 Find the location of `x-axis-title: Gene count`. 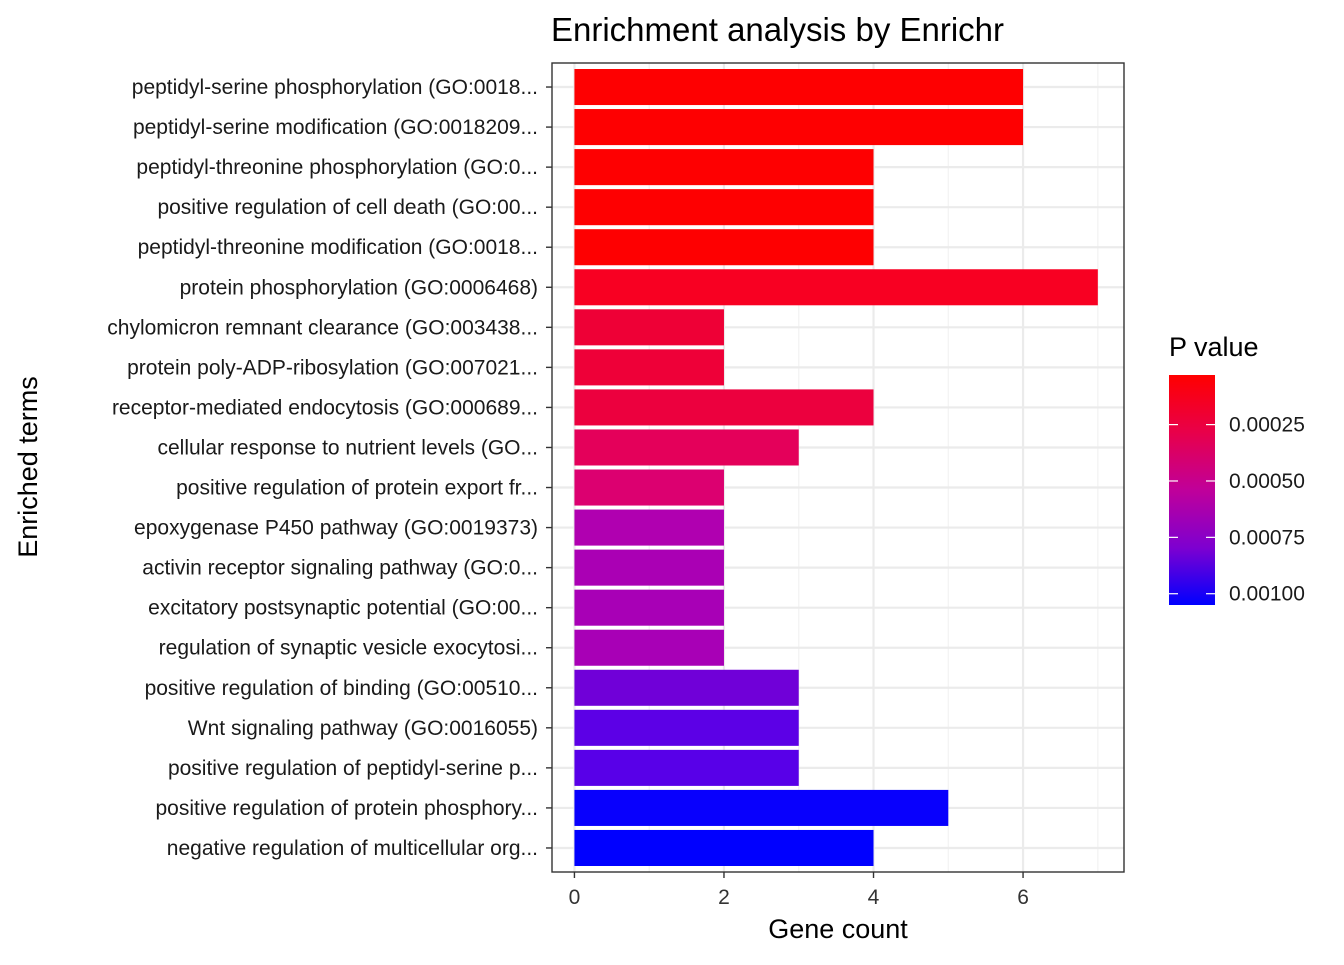

x-axis-title: Gene count is located at coordinates (838, 929).